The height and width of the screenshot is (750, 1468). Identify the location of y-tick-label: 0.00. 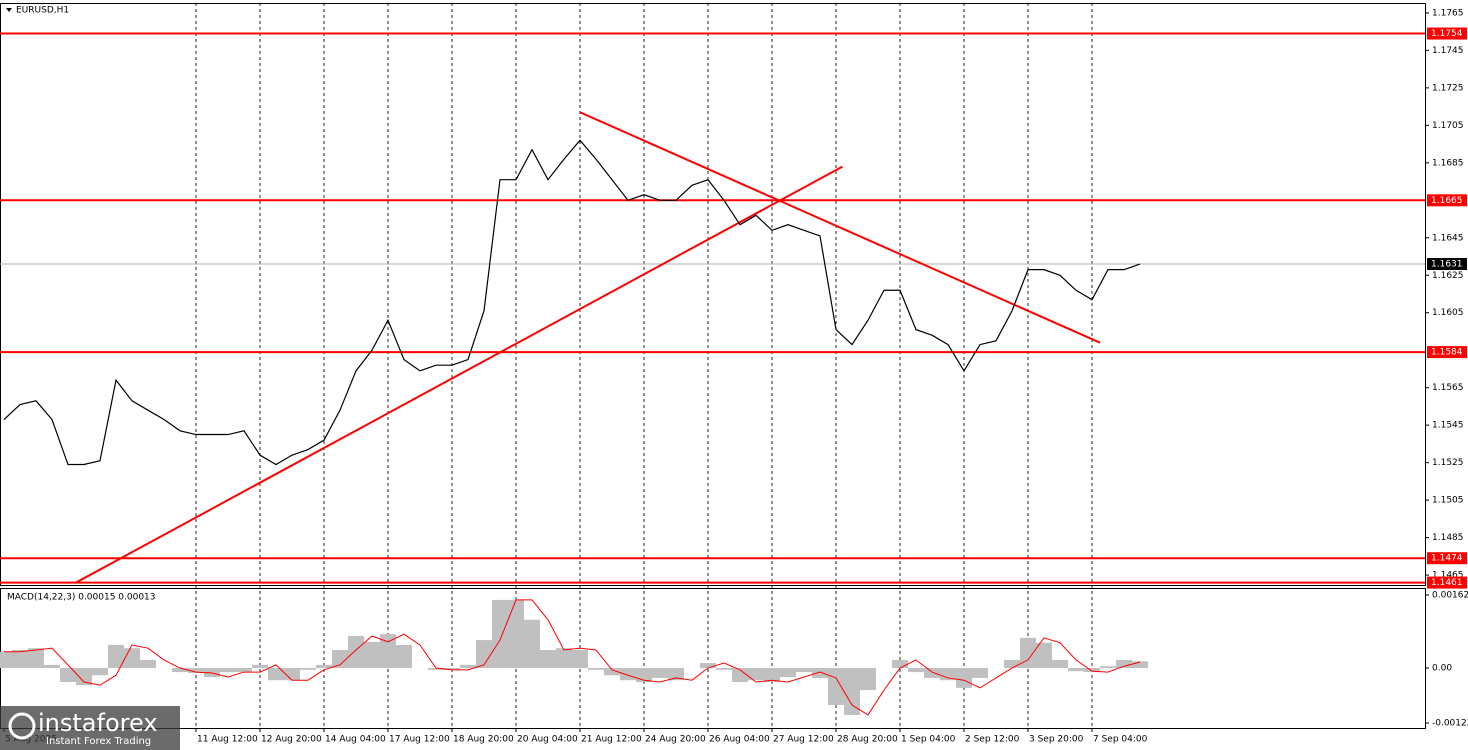
(1442, 669).